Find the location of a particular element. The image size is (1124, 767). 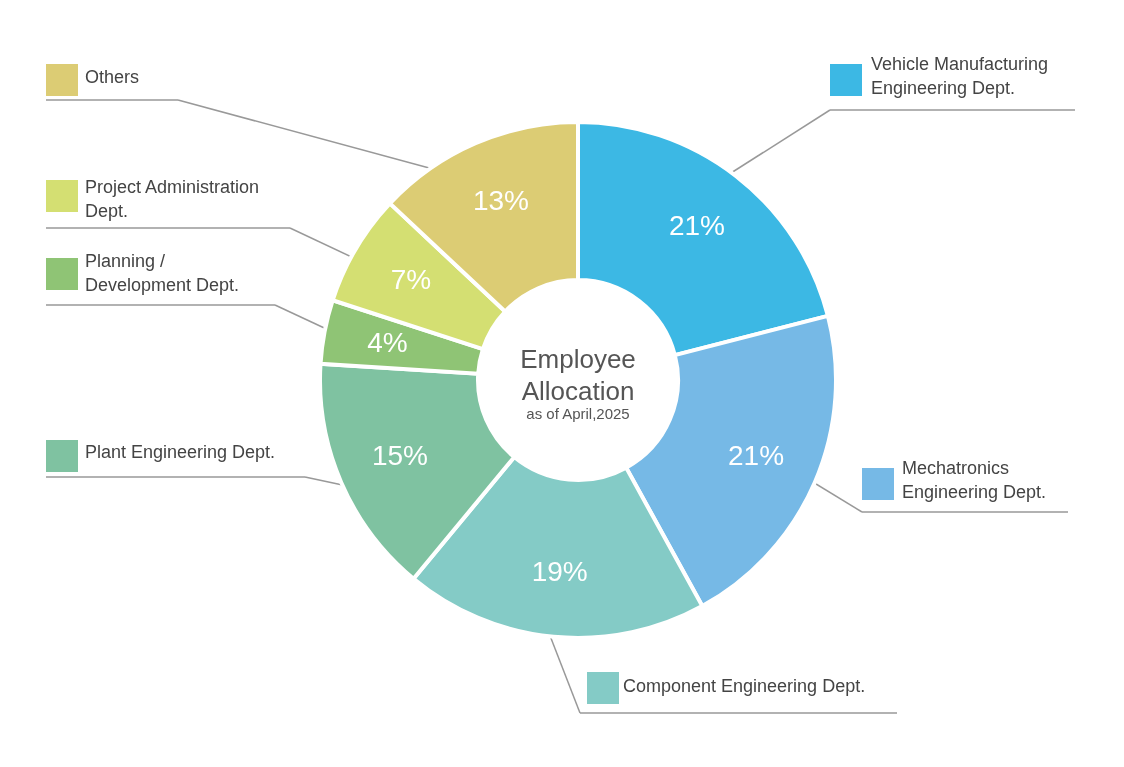

legend-label: Project Administration Dept. is located at coordinates (172, 199).